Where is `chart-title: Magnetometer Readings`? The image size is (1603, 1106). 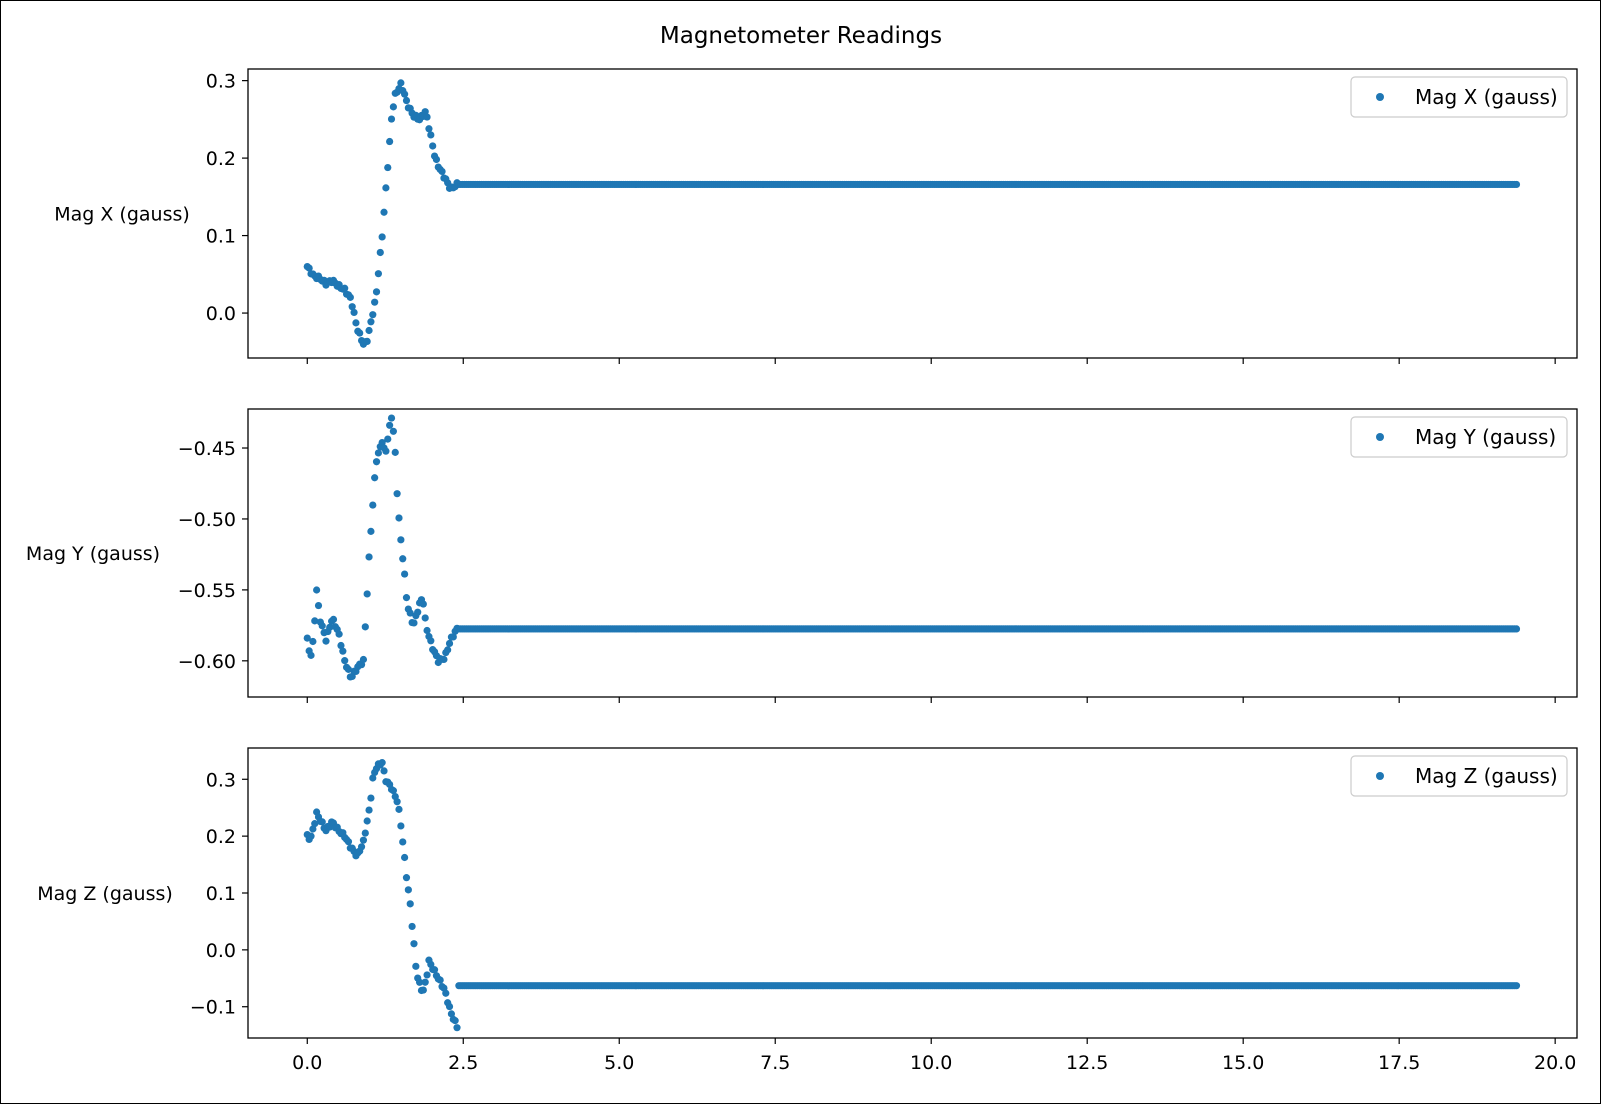 chart-title: Magnetometer Readings is located at coordinates (801, 36).